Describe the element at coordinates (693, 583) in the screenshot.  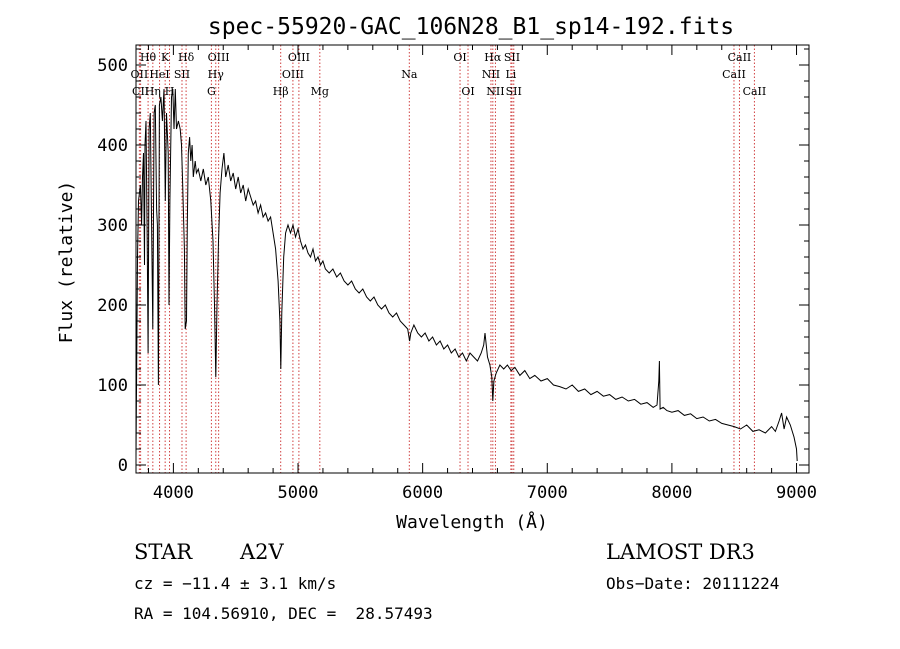
I see `observation-date: Obs−Date: 20111224` at that location.